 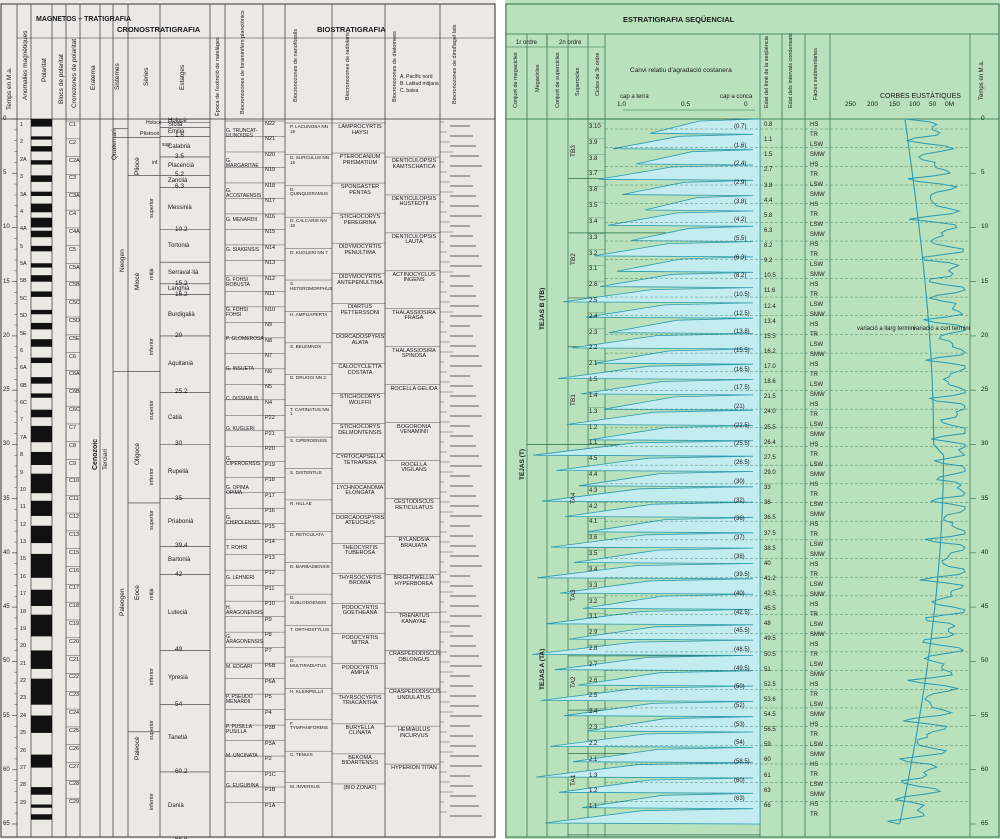 What do you see at coordinates (527, 43) in the screenshot?
I see `first-order-heading: 1r ordre` at bounding box center [527, 43].